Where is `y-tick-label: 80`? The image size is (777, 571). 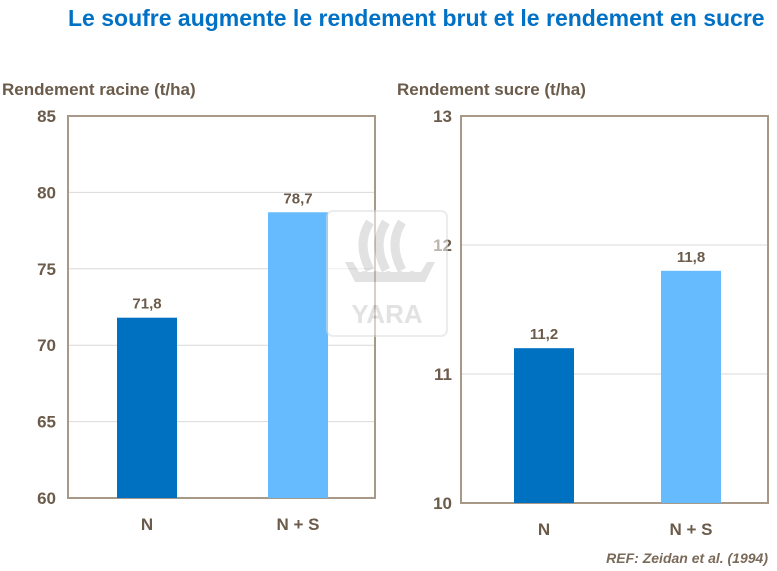
y-tick-label: 80 is located at coordinates (46, 192).